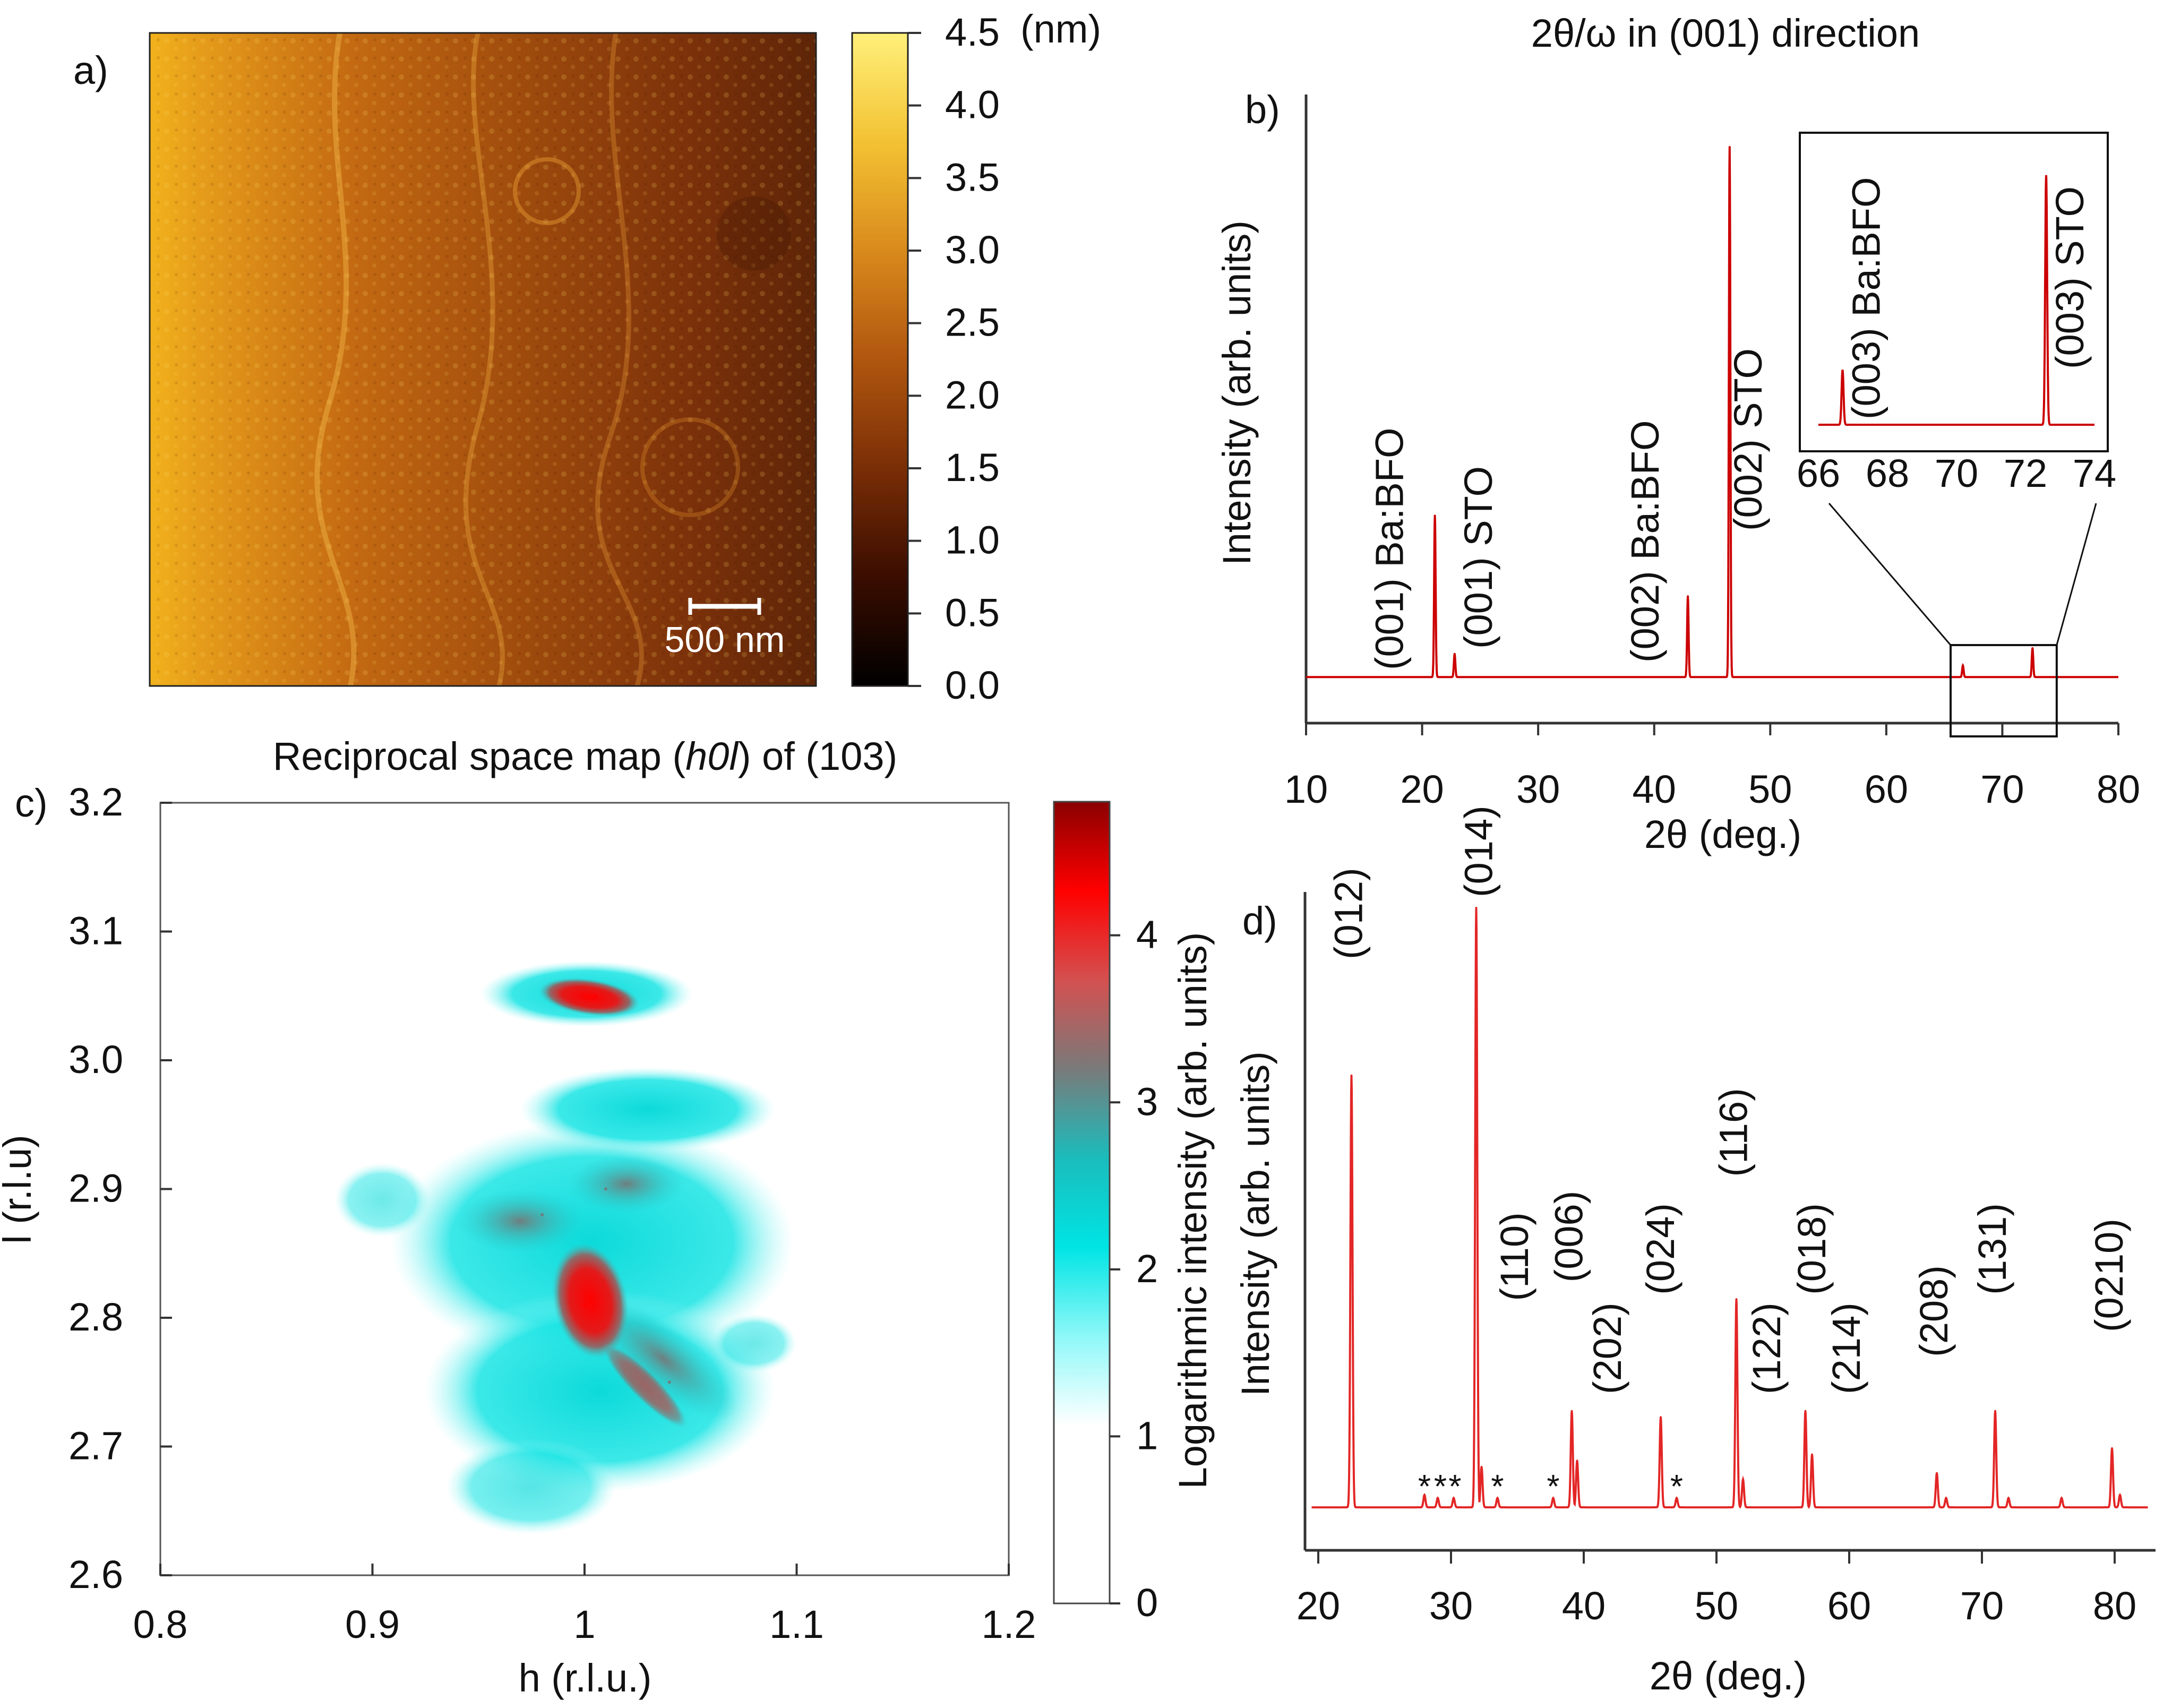 This screenshot has height=1708, width=2172. Describe the element at coordinates (1193, 1210) in the screenshot. I see `rsm-colorbar-label: Logarithmic intensity (arb. units)` at that location.